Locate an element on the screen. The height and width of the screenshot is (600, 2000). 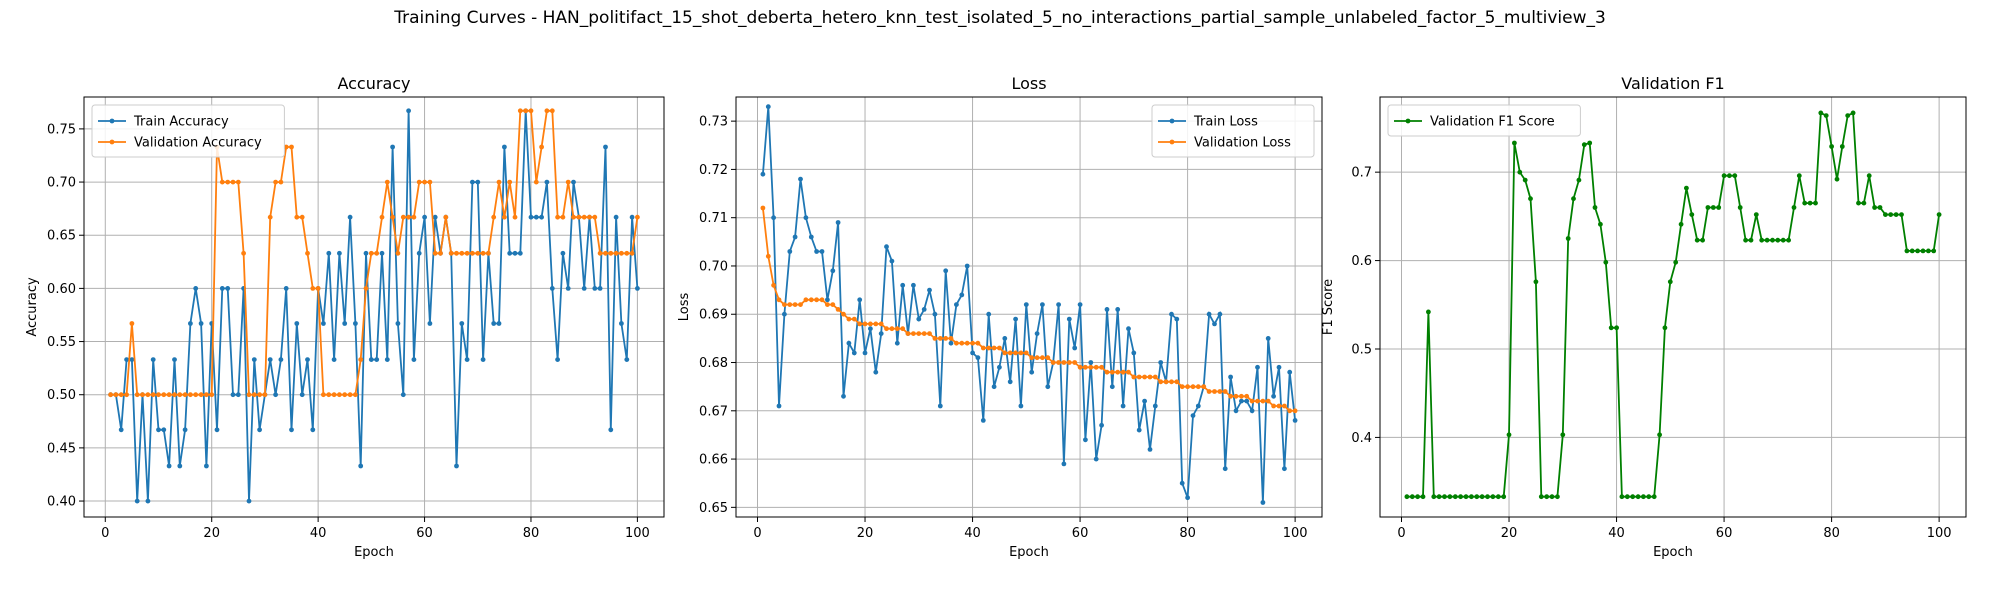
y-tick-label: 0.75 is located at coordinates (61, 129).